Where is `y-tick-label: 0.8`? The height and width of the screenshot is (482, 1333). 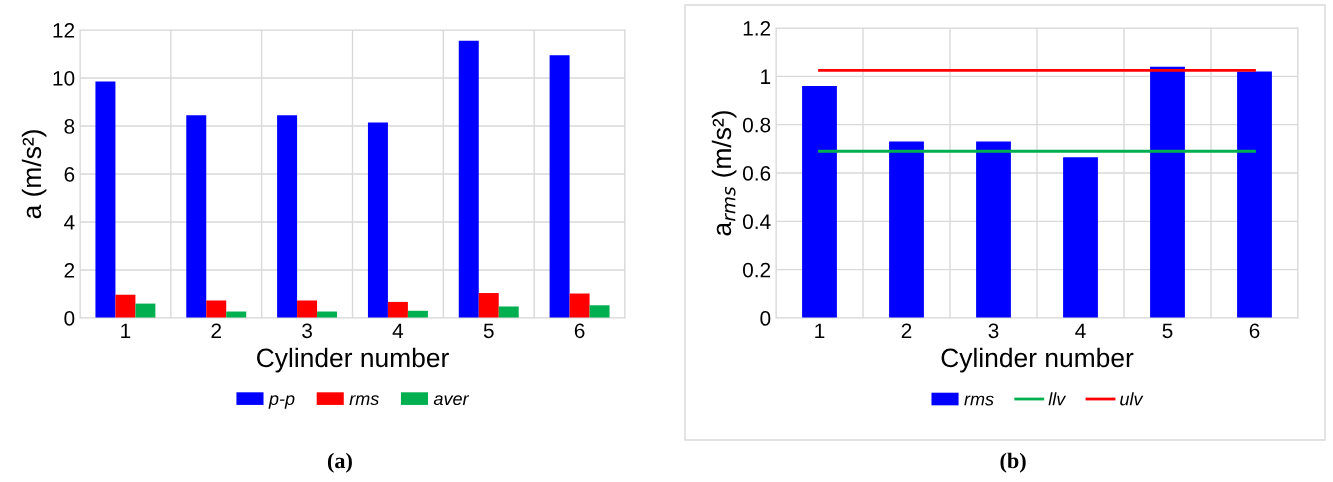 y-tick-label: 0.8 is located at coordinates (756, 125).